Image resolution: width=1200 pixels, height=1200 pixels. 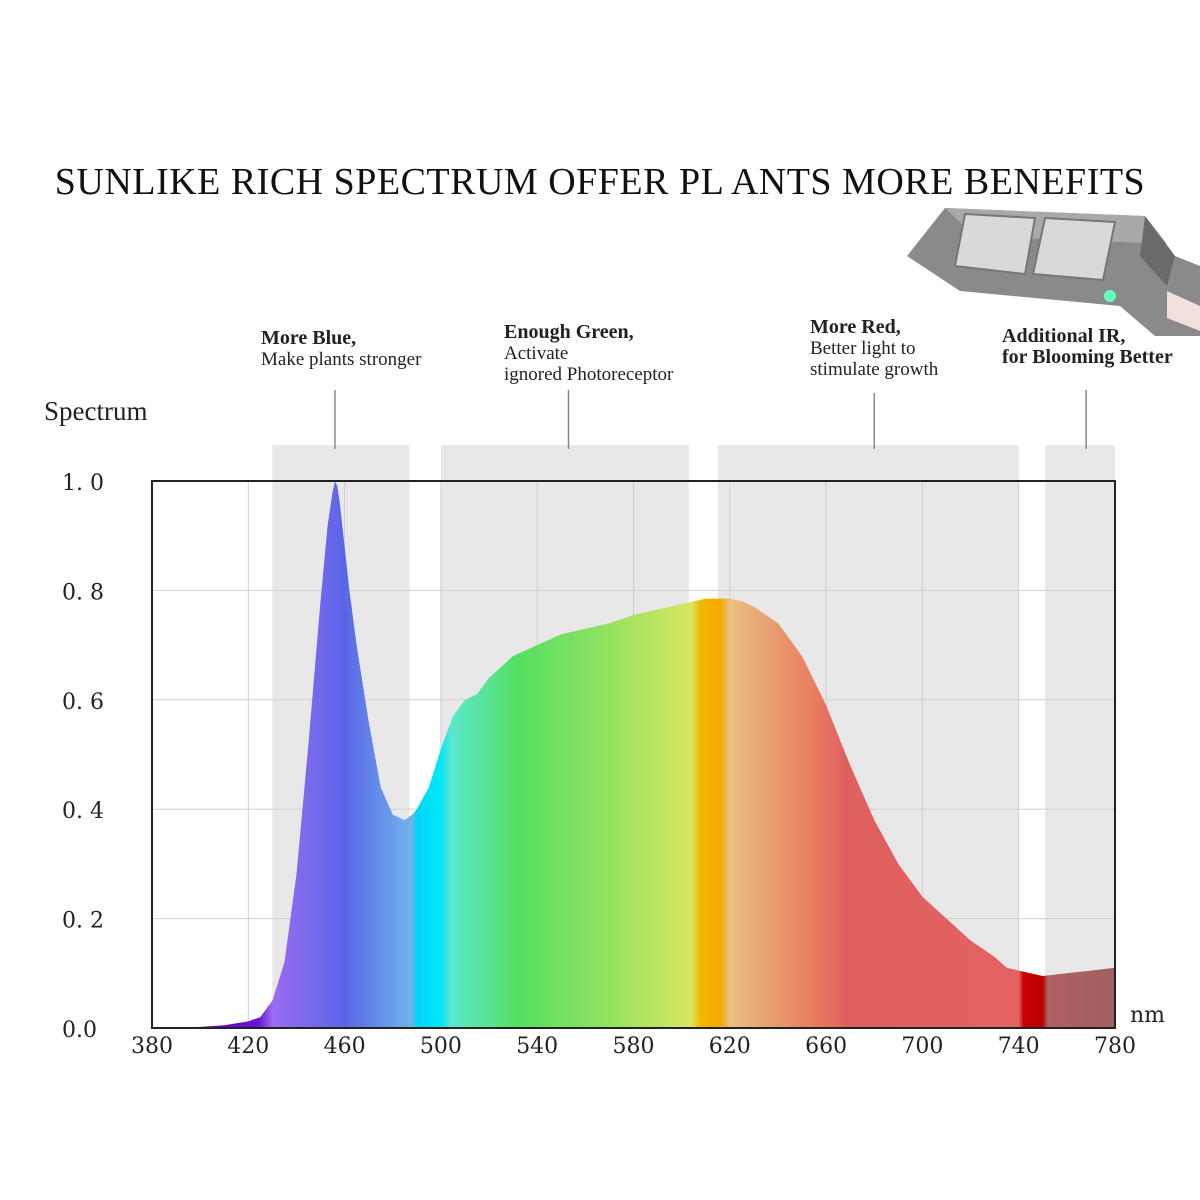 I want to click on x-axis-unit: nm, so click(x=1147, y=1015).